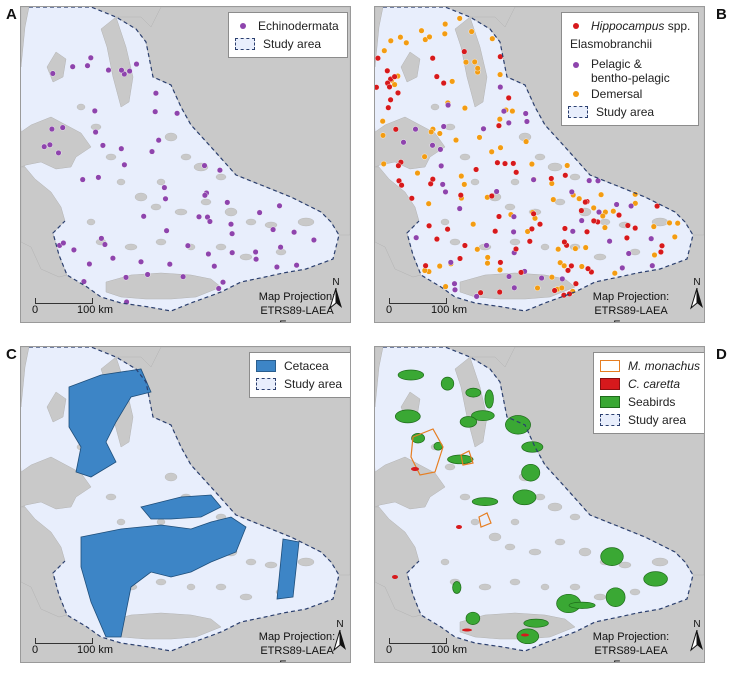 The width and height of the screenshot is (734, 686). What do you see at coordinates (650, 384) in the screenshot?
I see `legend-item-c-caretta: C. caretta` at bounding box center [650, 384].